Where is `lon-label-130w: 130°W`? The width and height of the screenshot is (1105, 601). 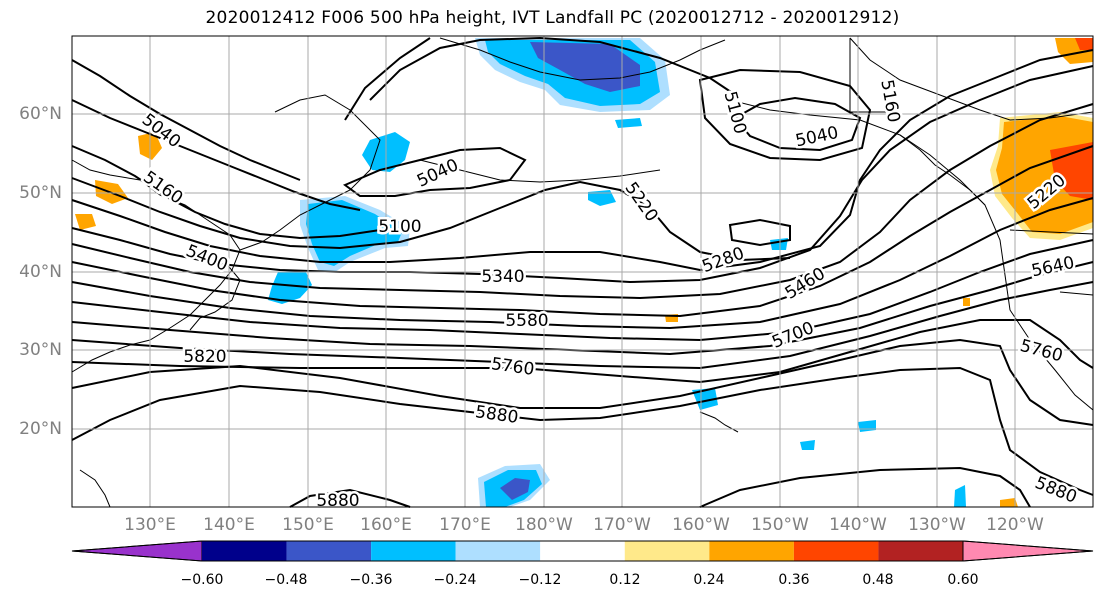 lon-label-130w: 130°W is located at coordinates (937, 525).